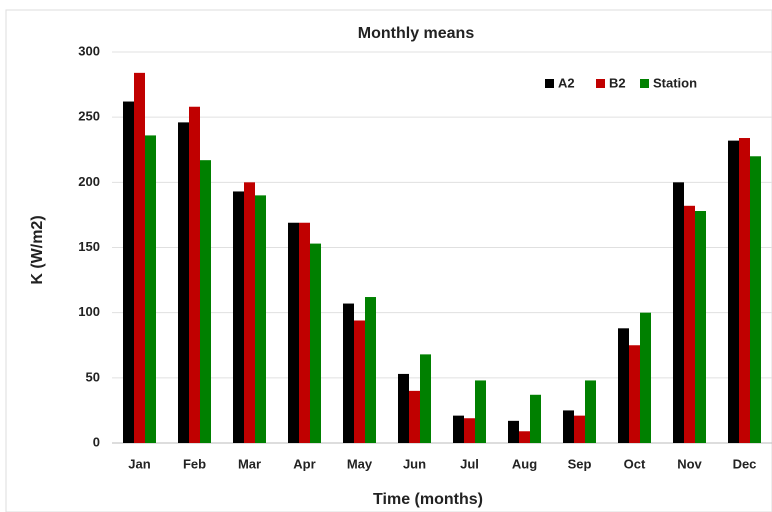 The image size is (772, 512). Describe the element at coordinates (635, 463) in the screenshot. I see `x-tick-label: Oct` at that location.